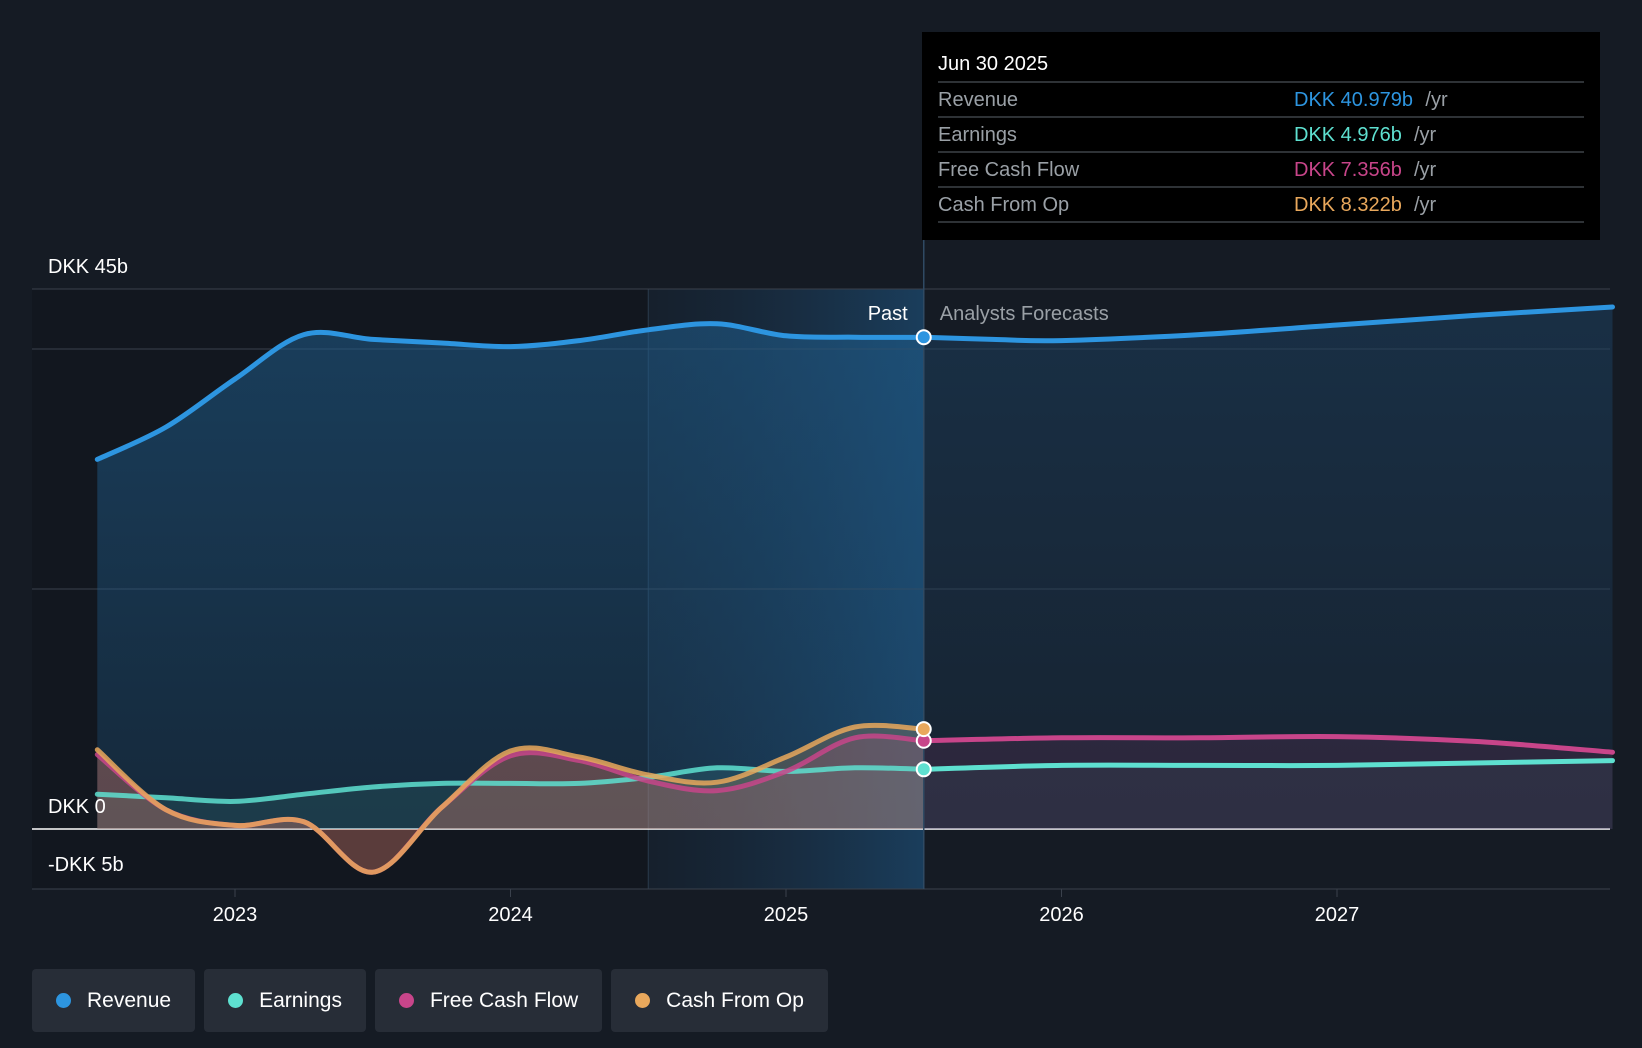  I want to click on earnings-forecast-area, so click(1268, 794).